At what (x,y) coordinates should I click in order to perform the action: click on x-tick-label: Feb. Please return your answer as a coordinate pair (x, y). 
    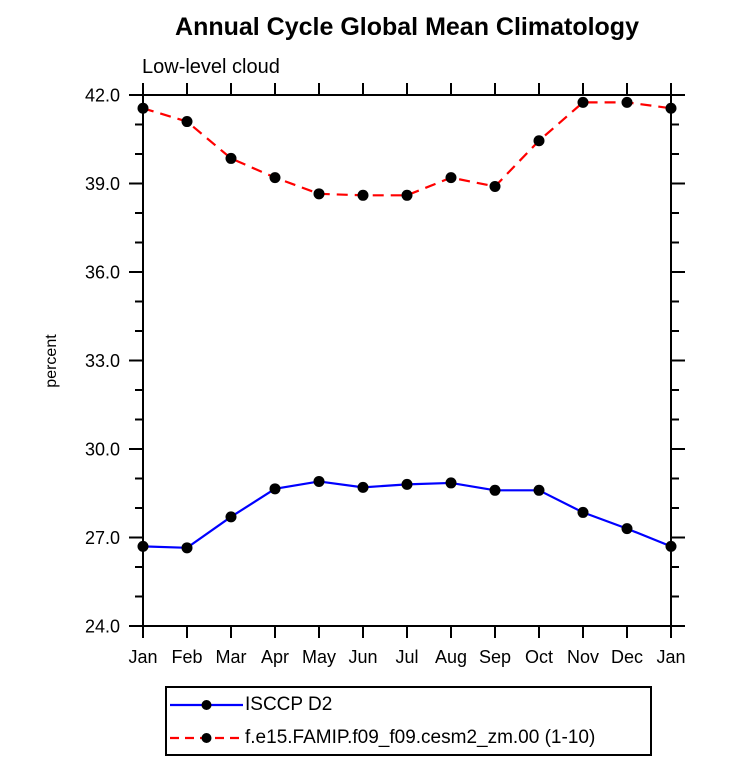
    Looking at the image, I should click on (186, 657).